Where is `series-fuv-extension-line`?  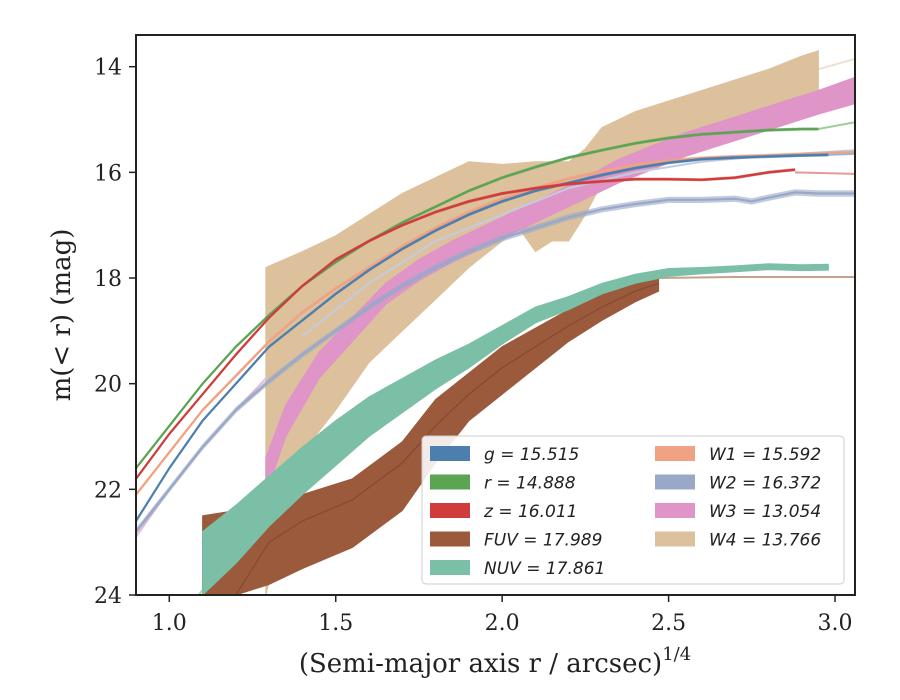
series-fuv-extension-line is located at coordinates (756, 277).